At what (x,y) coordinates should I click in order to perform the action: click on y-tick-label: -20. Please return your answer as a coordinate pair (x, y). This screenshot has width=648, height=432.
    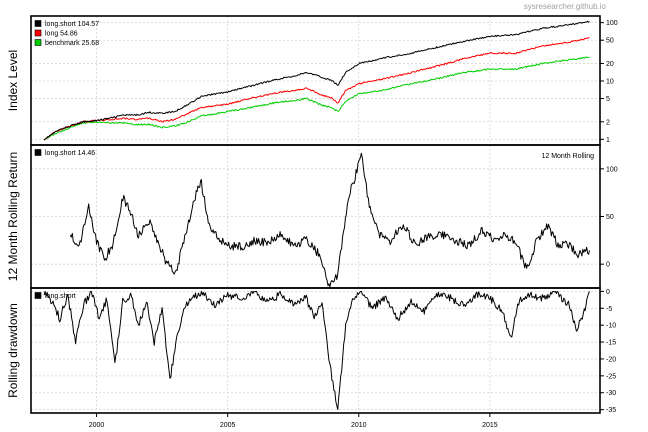
    Looking at the image, I should click on (611, 359).